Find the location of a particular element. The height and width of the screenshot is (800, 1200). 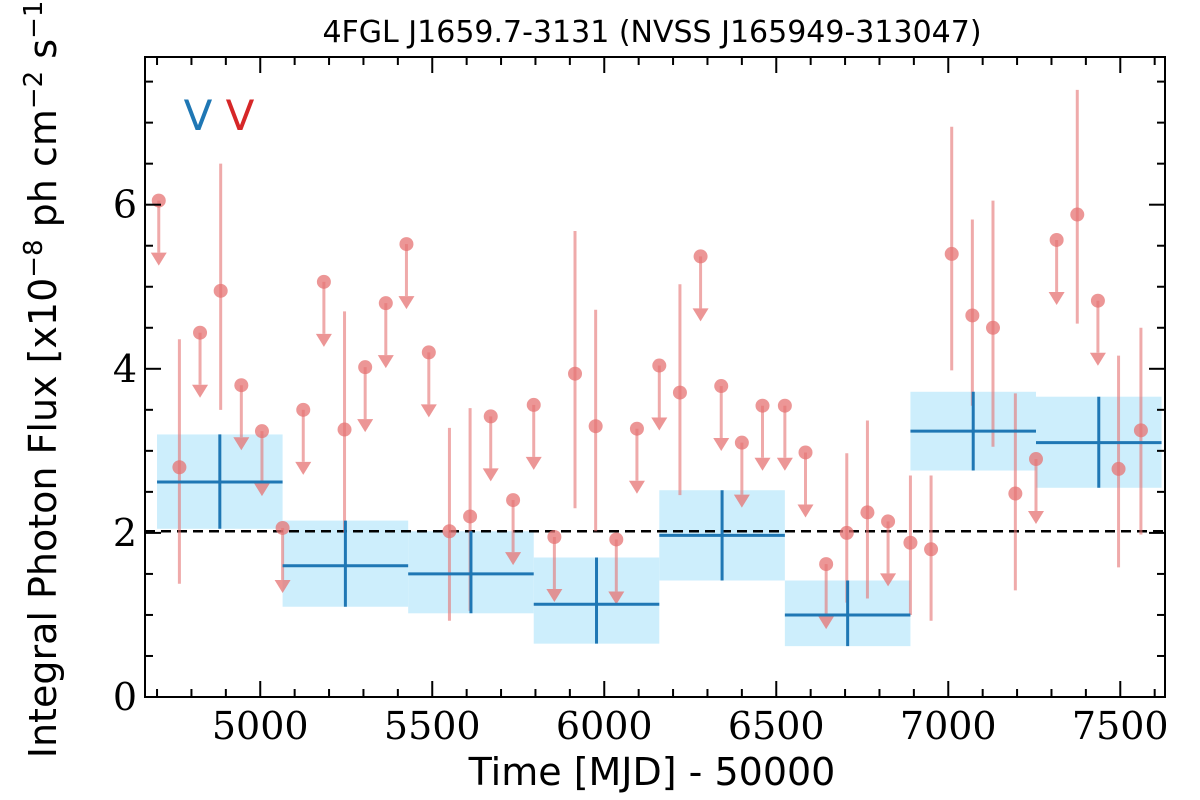

x-axis-label: Time [MJD] - 50000 is located at coordinates (652, 772).